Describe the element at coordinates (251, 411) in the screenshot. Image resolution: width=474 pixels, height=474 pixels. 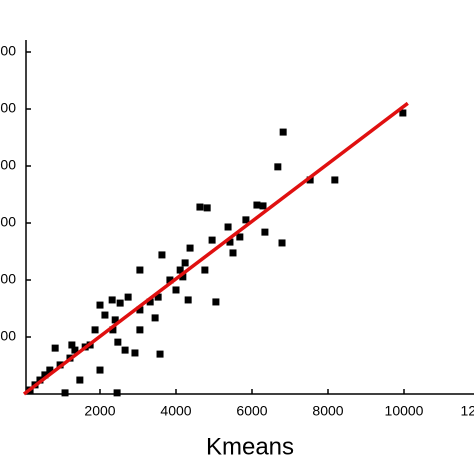
I see `x-tick-label: 6000` at that location.